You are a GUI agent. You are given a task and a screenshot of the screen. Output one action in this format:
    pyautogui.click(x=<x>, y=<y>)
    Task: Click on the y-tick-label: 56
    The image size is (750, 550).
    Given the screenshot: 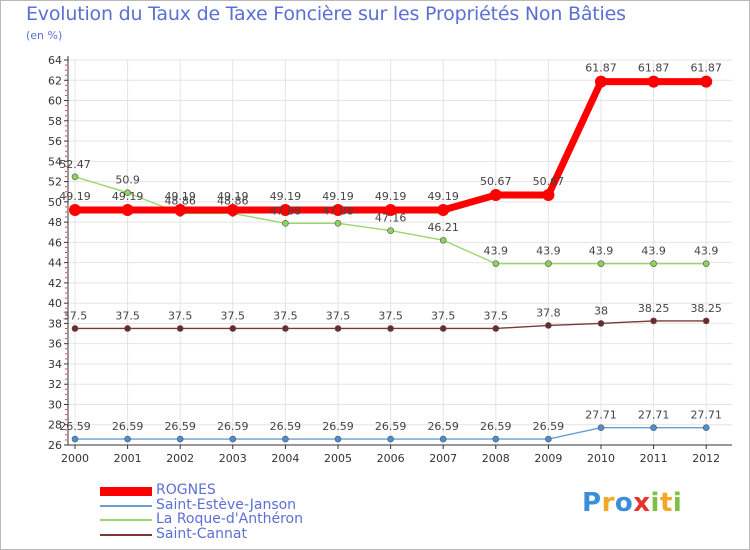 What is the action you would take?
    pyautogui.click(x=55, y=141)
    